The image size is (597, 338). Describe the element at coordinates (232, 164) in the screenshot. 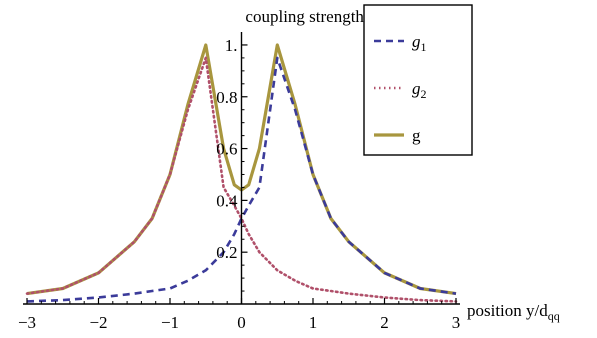

I see `y-ticks: 0.2 0.4 0.6 0.8 1.` at that location.